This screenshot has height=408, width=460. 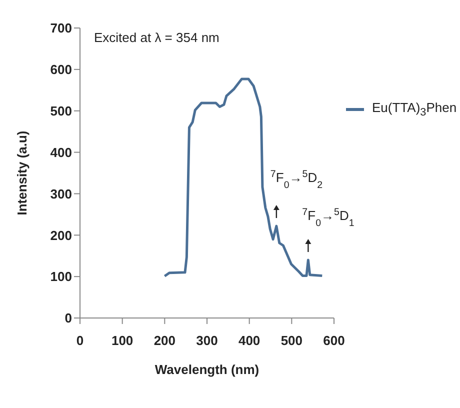 I want to click on legend-label: Eu(TTA)$_{3}$Phen, so click(x=414, y=109).